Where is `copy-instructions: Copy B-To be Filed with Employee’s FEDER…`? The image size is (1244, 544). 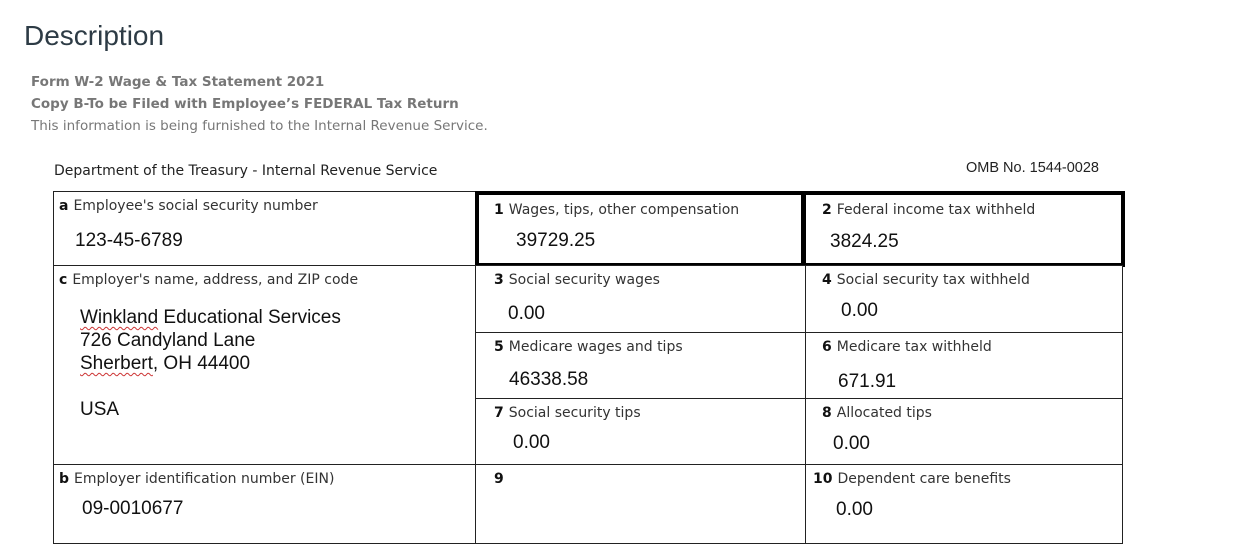 copy-instructions: Copy B-To be Filed with Employee’s FEDER… is located at coordinates (245, 104).